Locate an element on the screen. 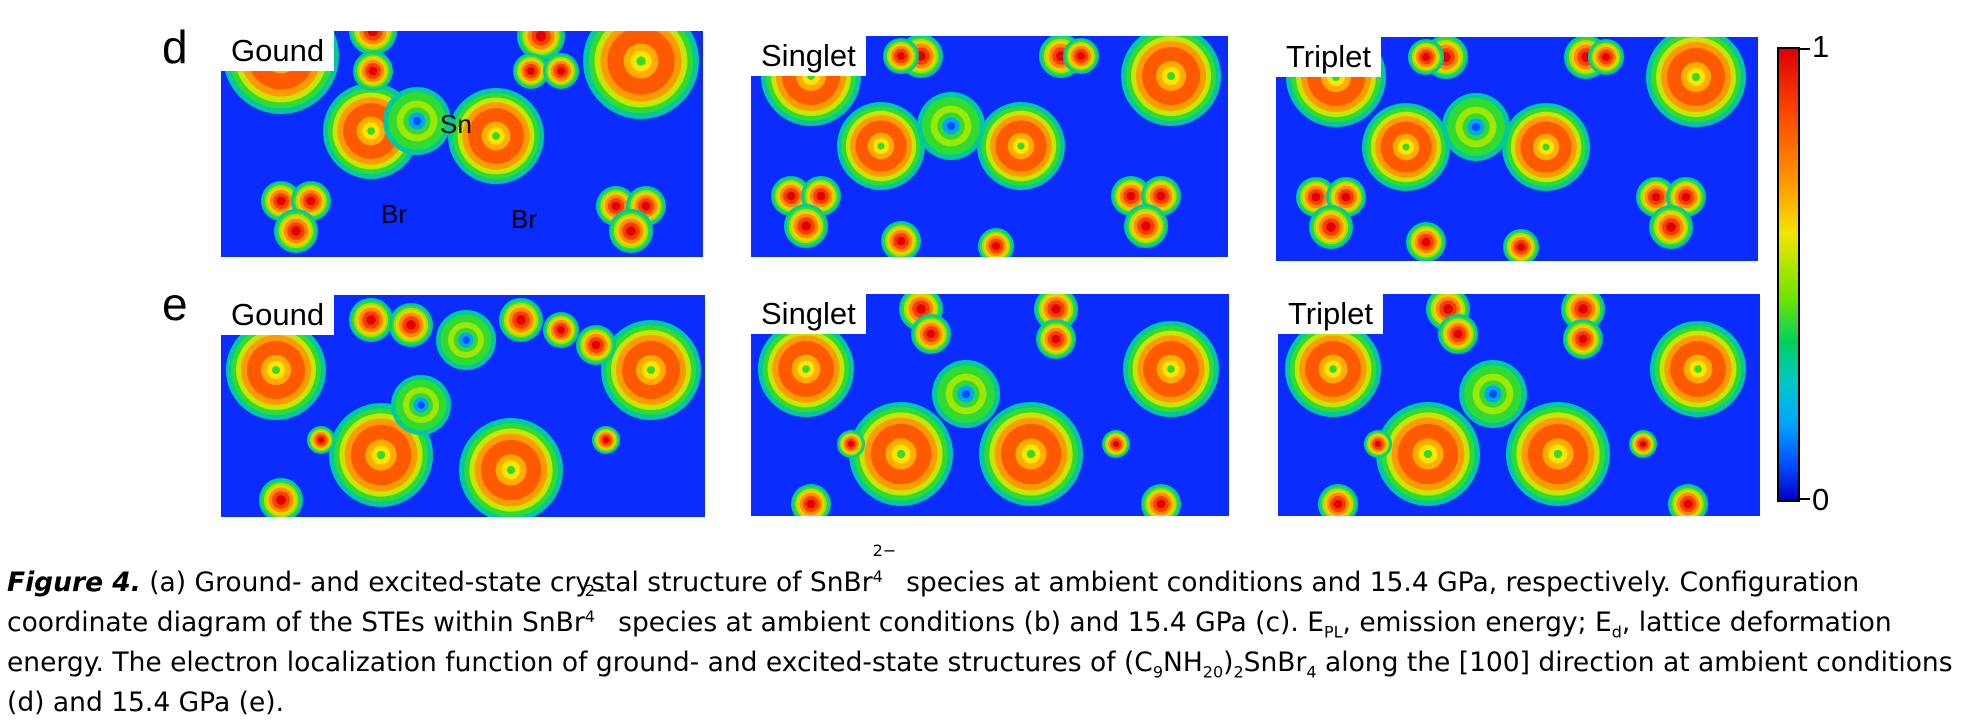  colorbar-tick-max is located at coordinates (1805, 49).